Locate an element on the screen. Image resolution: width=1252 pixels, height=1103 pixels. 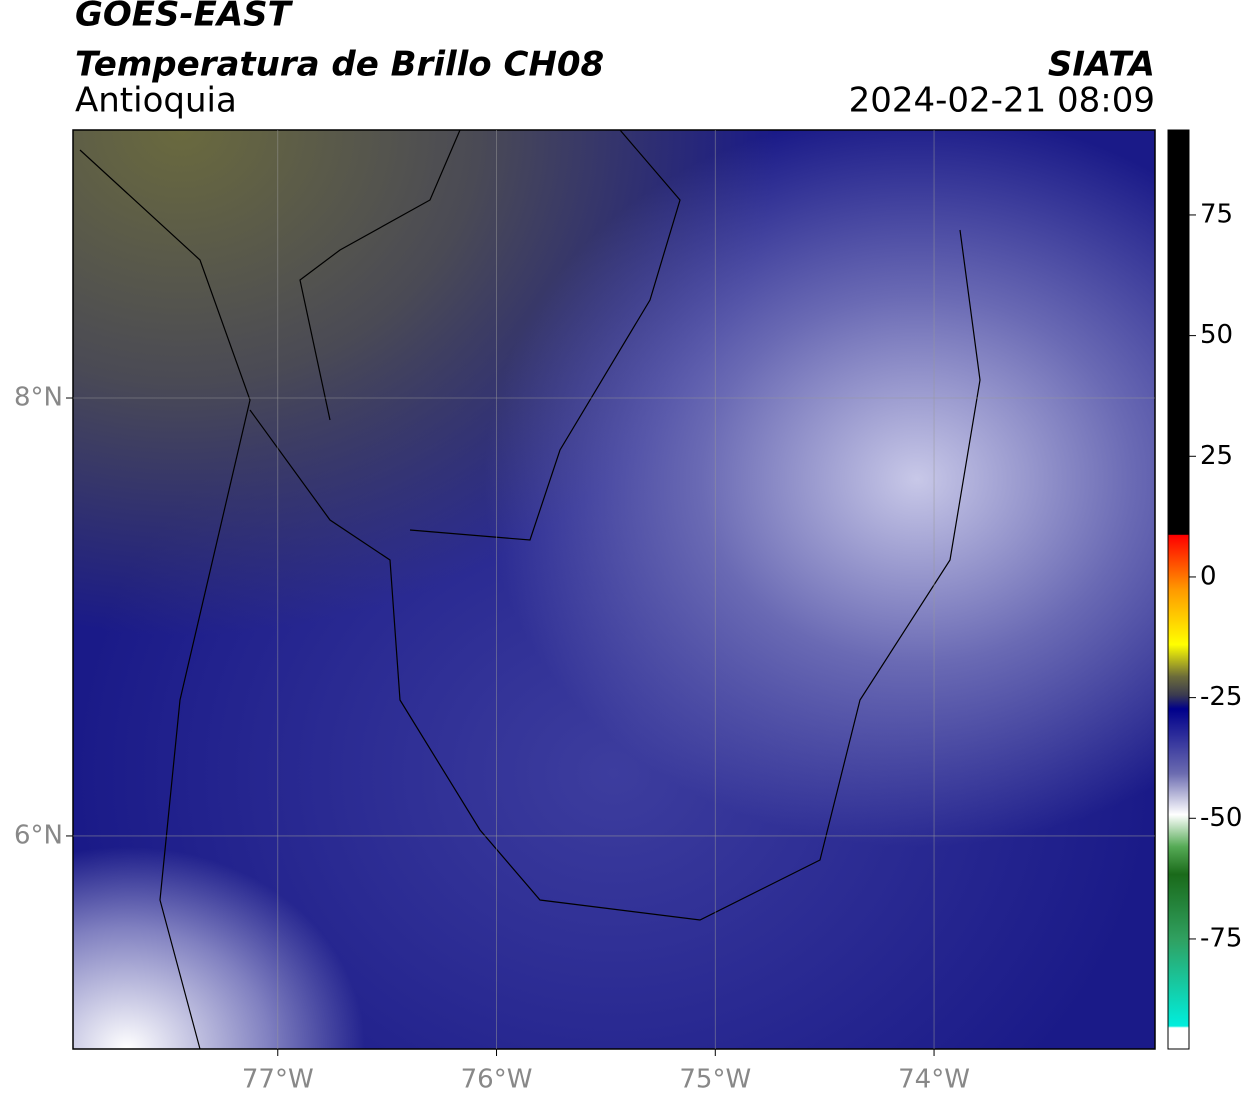
colorbar-tick-label: 0 is located at coordinates (1208, 576).